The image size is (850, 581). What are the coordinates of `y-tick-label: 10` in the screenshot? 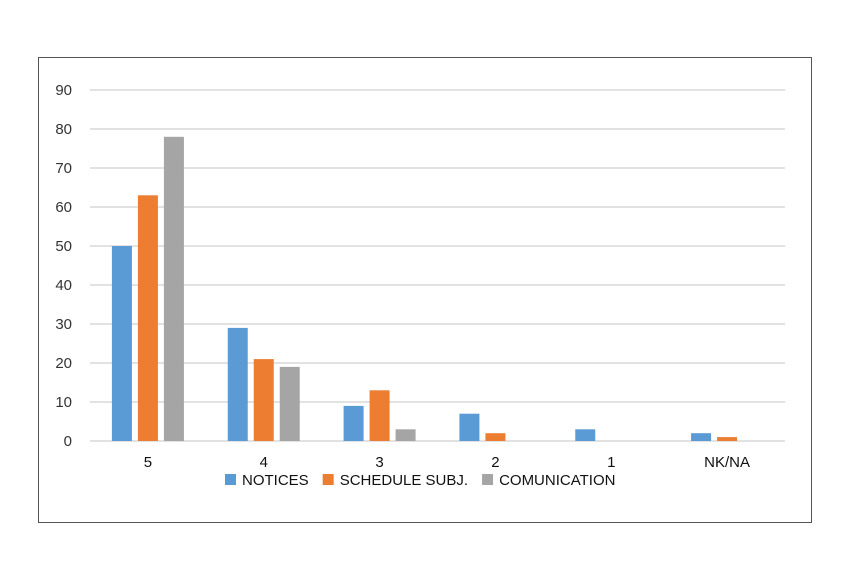 It's located at (63, 402).